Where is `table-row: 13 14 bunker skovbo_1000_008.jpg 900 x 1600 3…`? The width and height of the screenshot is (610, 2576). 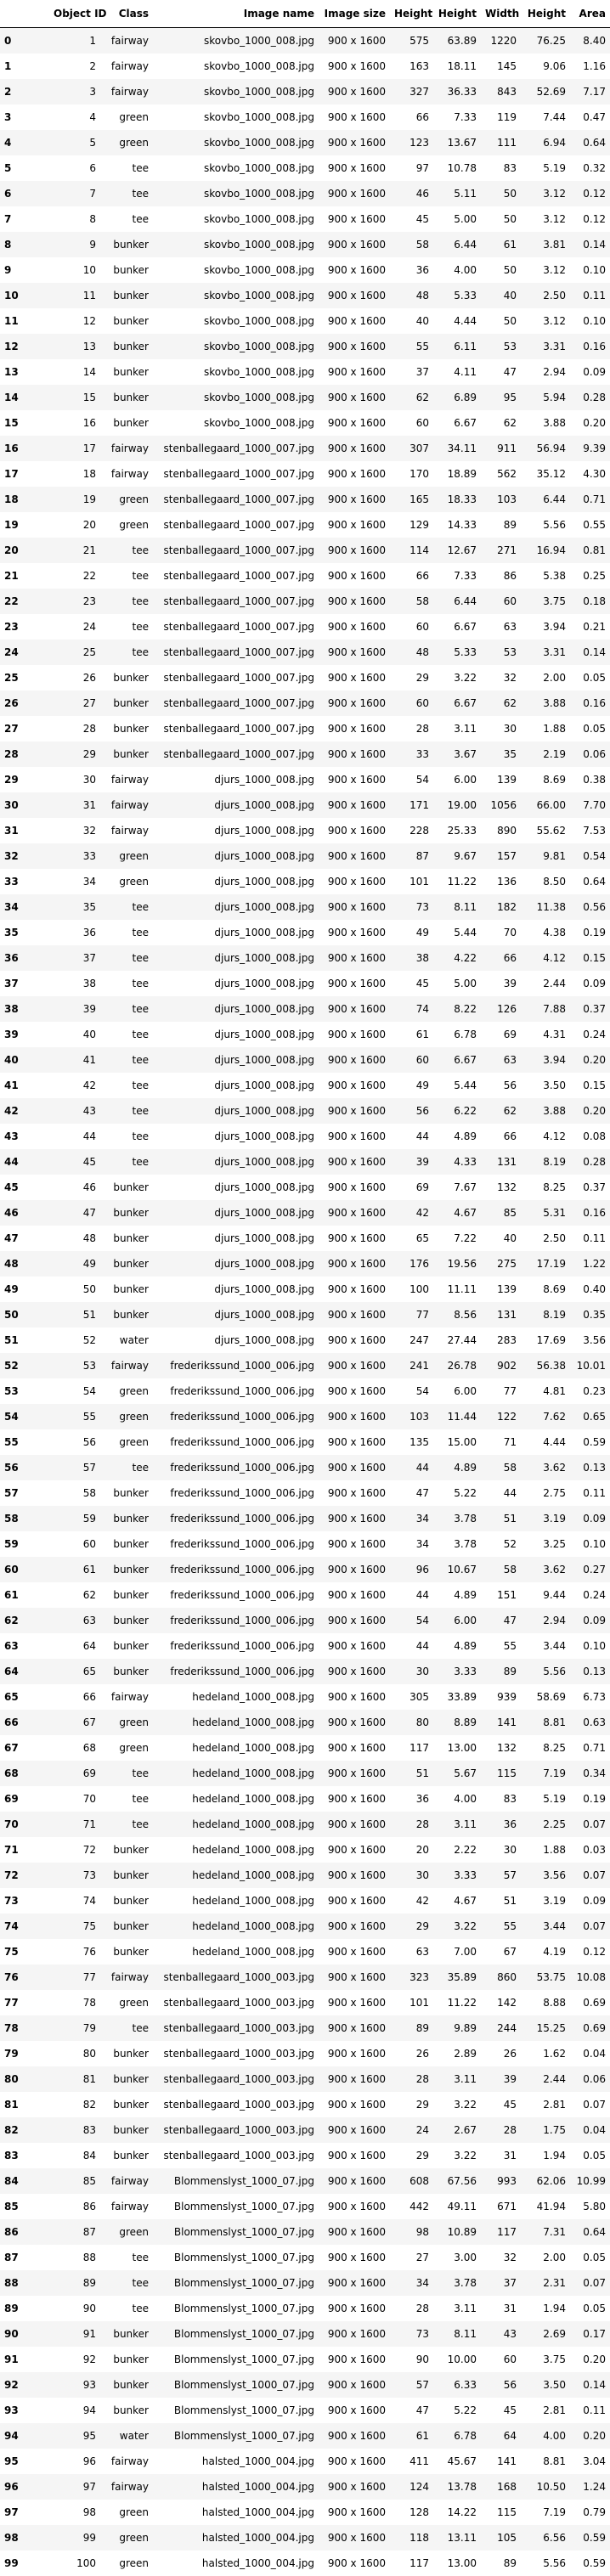 table-row: 13 14 bunker skovbo_1000_008.jpg 900 x 1600 3… is located at coordinates (305, 372).